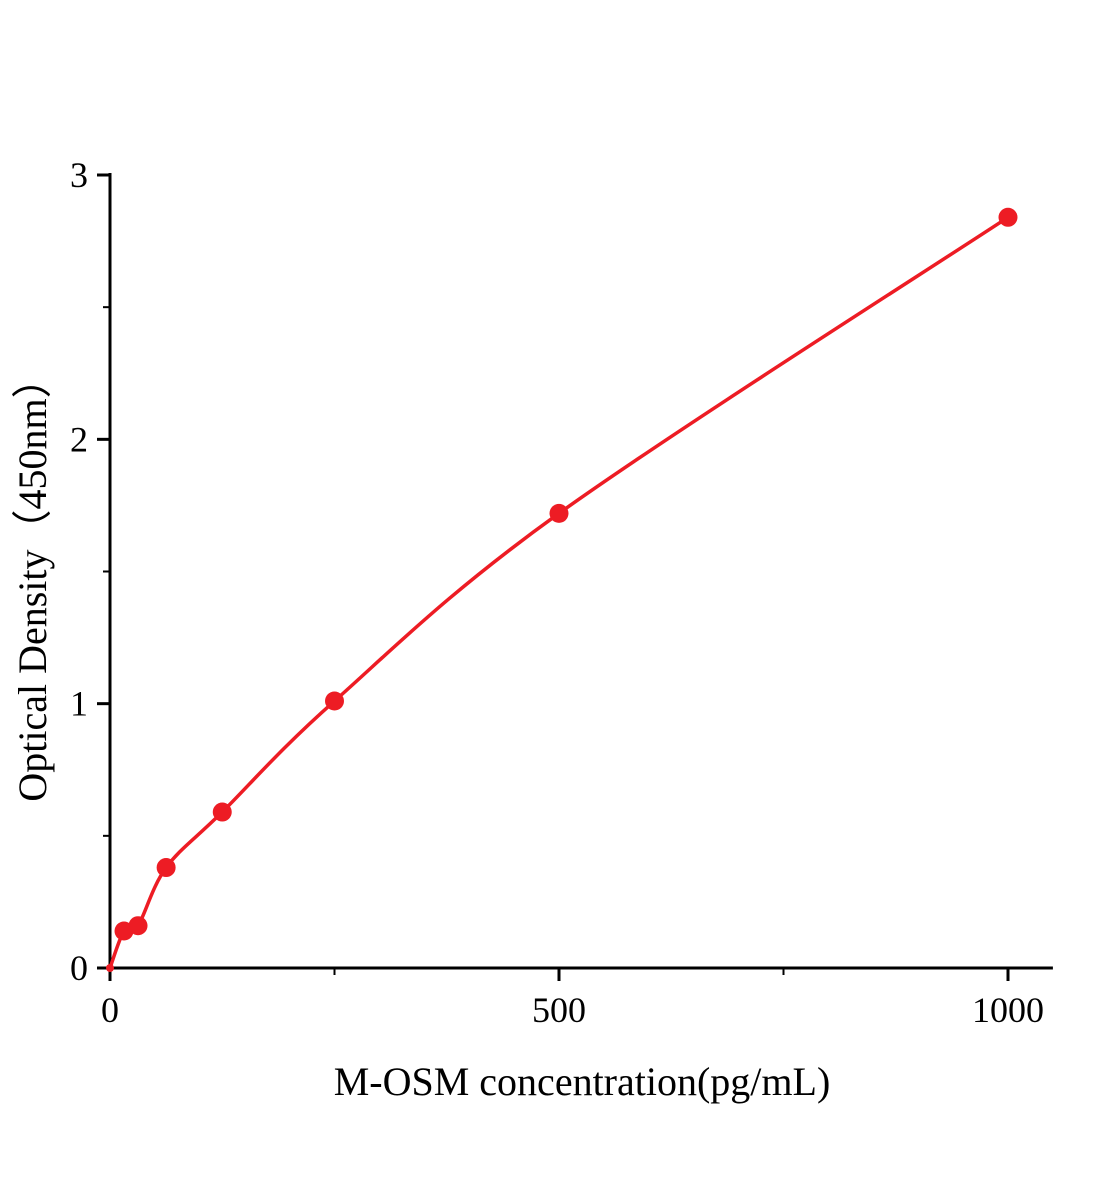 The image size is (1104, 1200). I want to click on x-tick-label: 1000, so click(1008, 1010).